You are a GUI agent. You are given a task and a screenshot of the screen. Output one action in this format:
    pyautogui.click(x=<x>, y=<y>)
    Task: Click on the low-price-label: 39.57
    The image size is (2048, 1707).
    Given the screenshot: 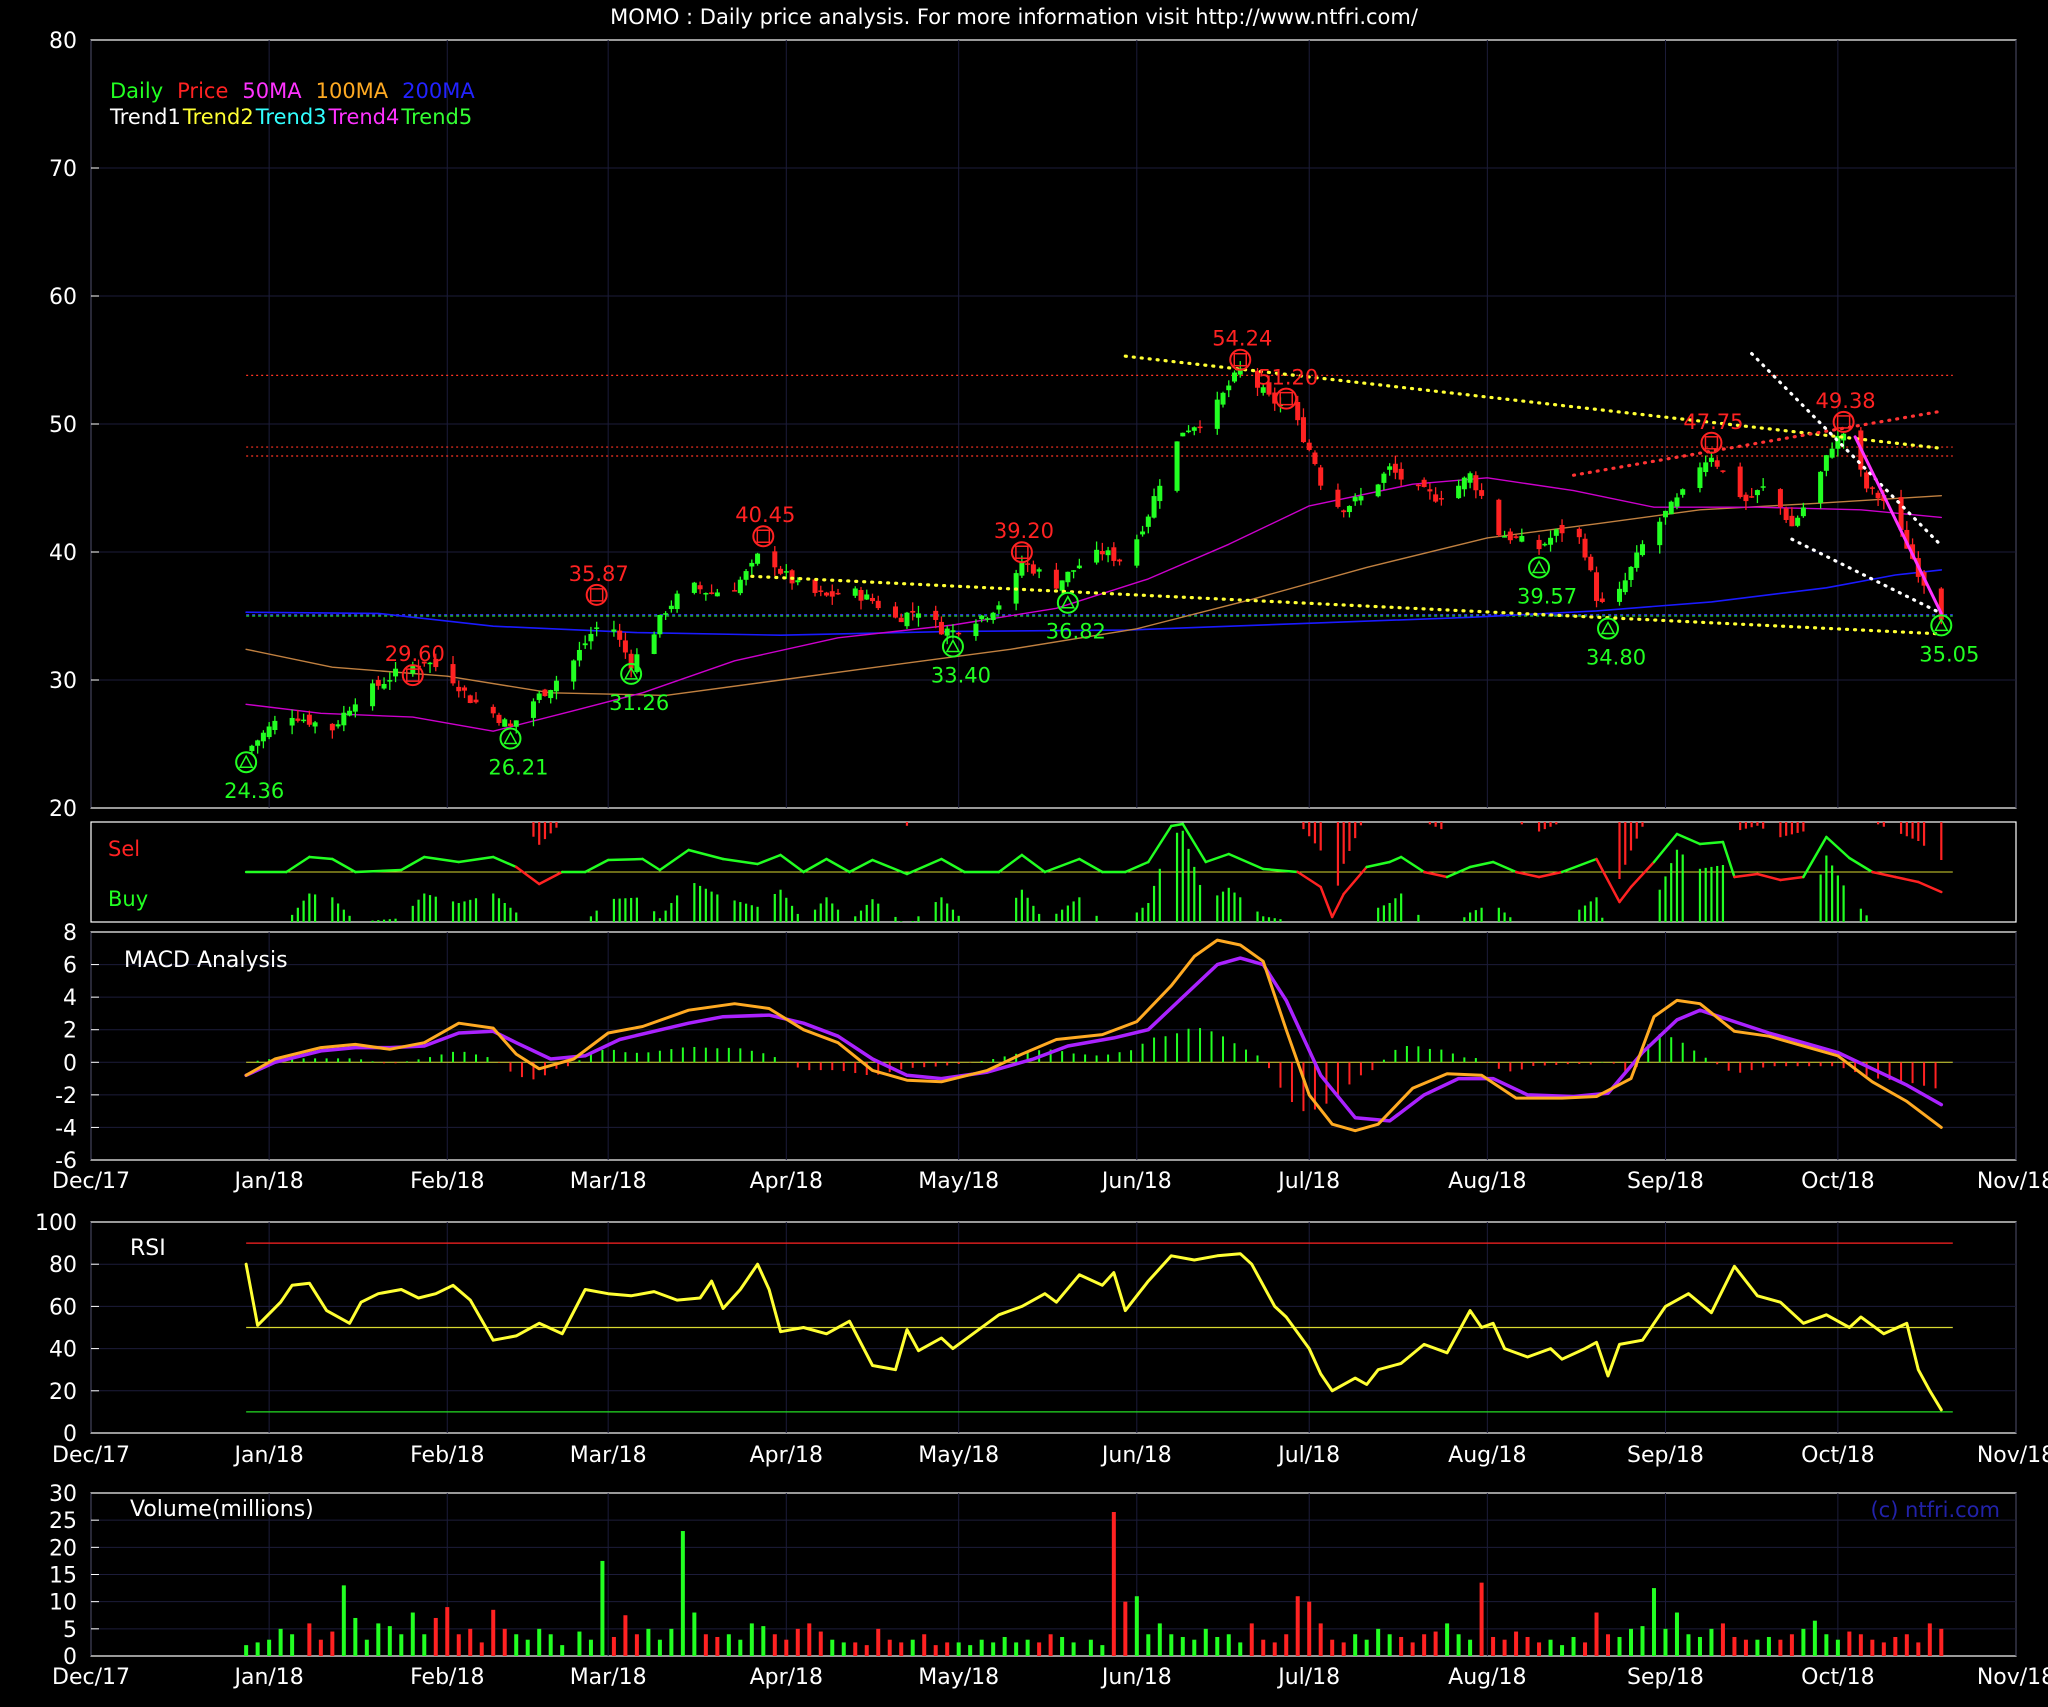 What is the action you would take?
    pyautogui.click(x=1547, y=597)
    